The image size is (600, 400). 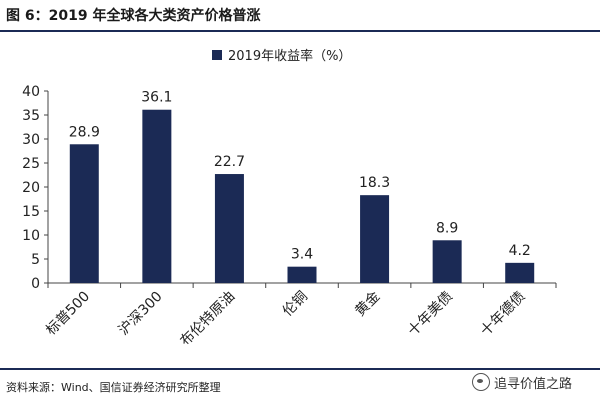 I want to click on y-tick-label: 10, so click(x=31, y=236).